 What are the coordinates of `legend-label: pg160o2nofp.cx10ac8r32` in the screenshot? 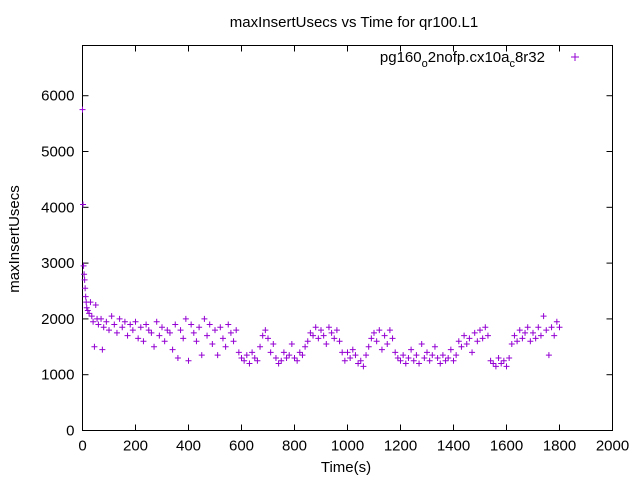 It's located at (462, 59).